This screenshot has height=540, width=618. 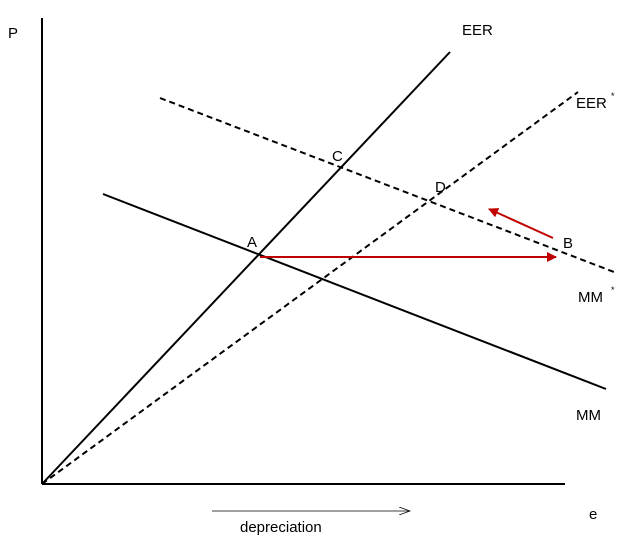 I want to click on point-c-label: C, so click(x=337, y=156).